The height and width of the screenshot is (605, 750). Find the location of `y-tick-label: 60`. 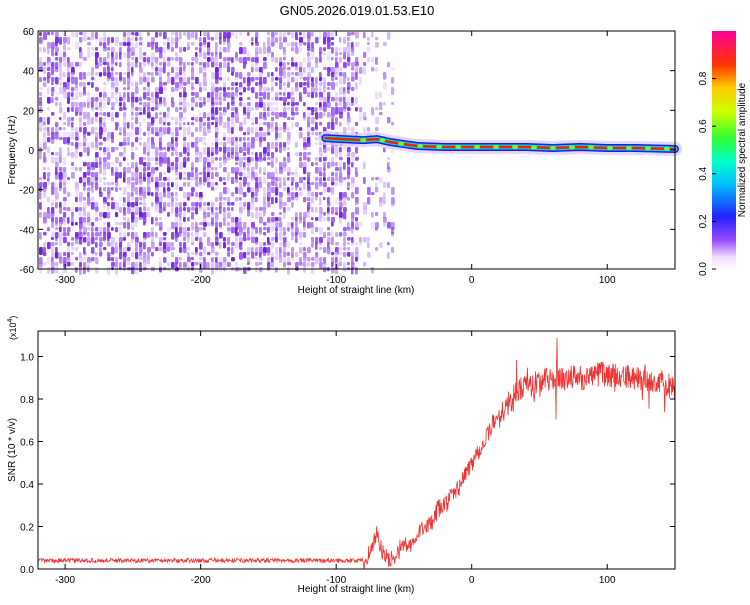

y-tick-label: 60 is located at coordinates (29, 32).